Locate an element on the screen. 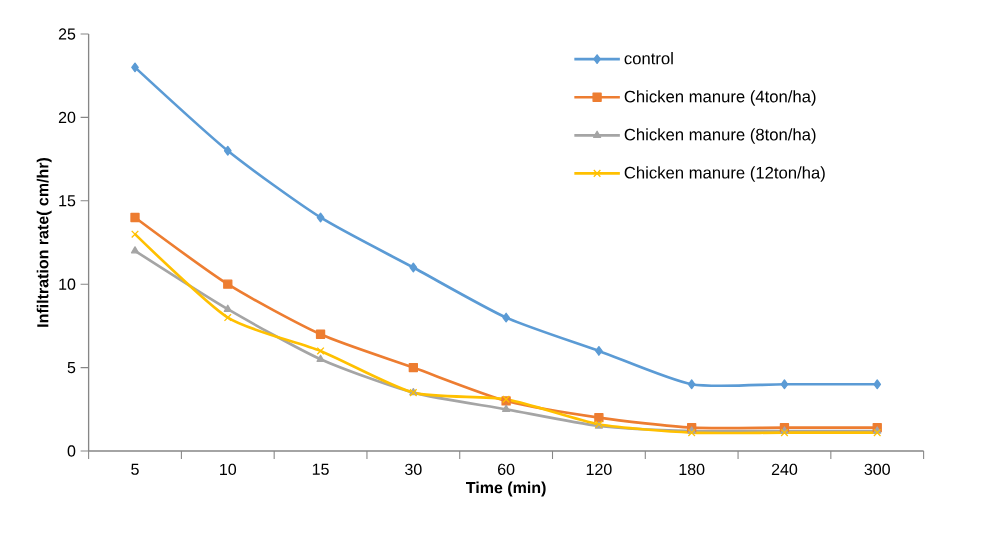  x-tick-label: 15 is located at coordinates (320, 469).